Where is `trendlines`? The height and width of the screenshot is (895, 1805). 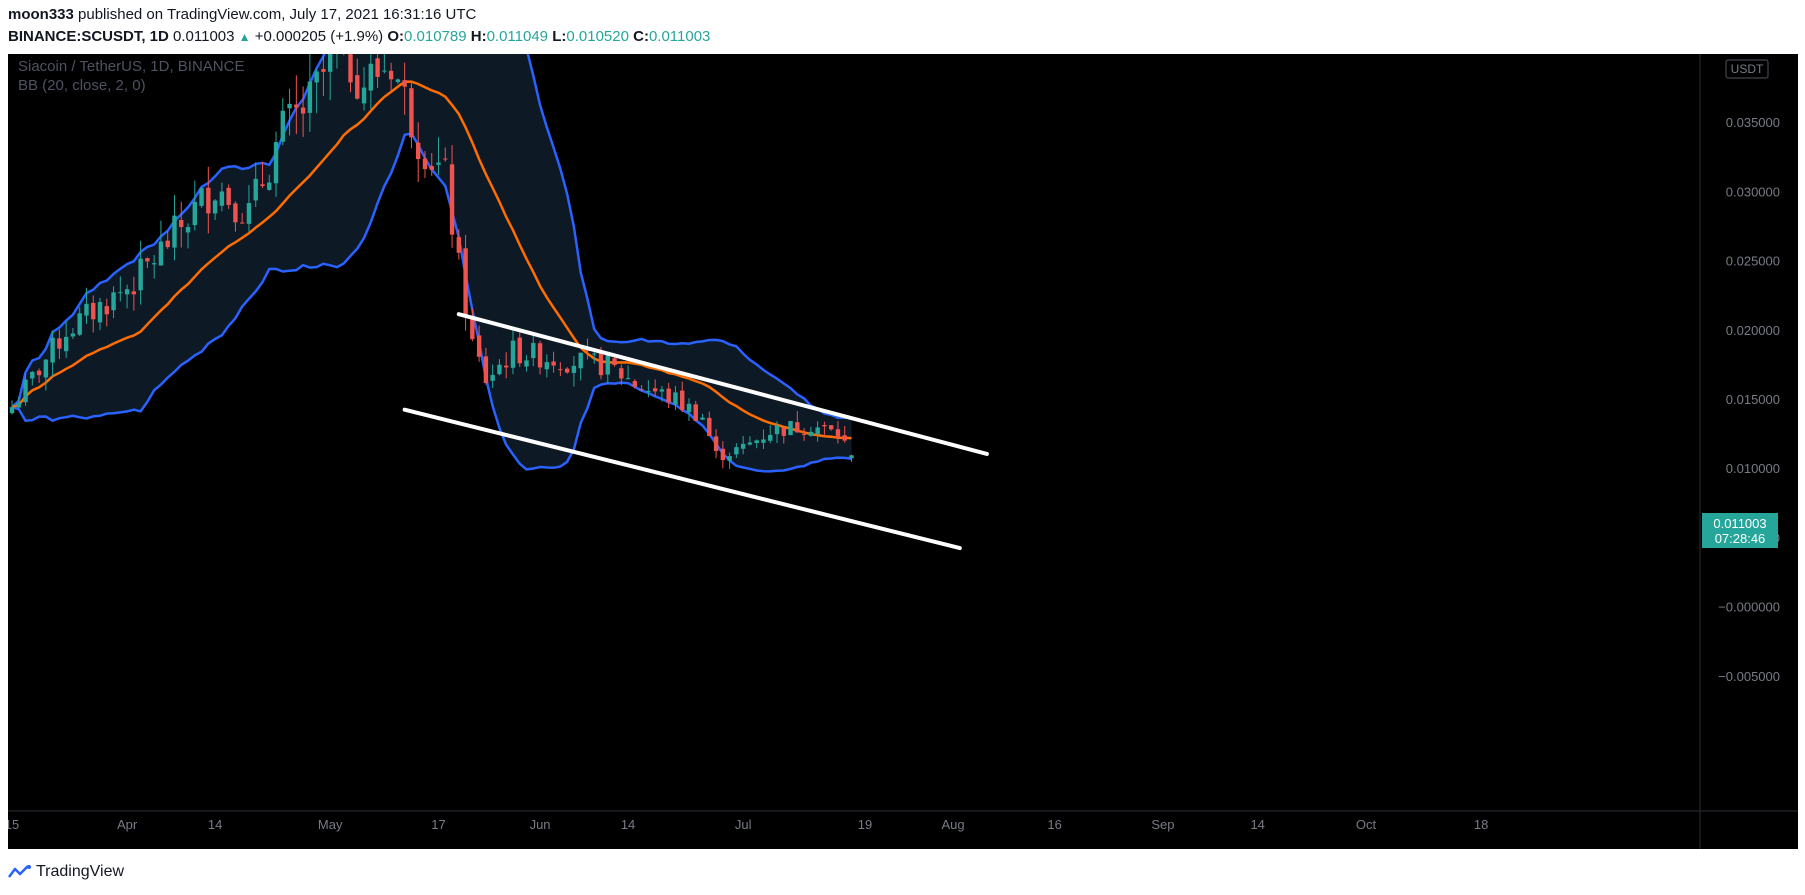
trendlines is located at coordinates (695, 431).